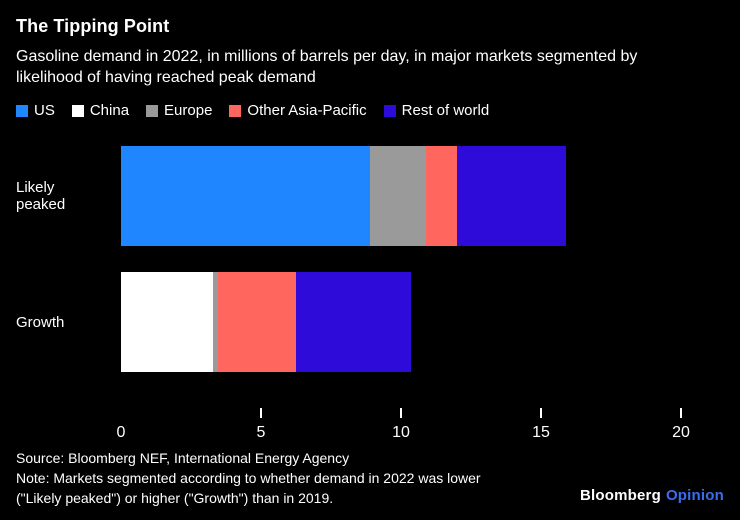 The image size is (740, 520). Describe the element at coordinates (235, 110) in the screenshot. I see `legend-swatch-other-asia-pacific` at that location.